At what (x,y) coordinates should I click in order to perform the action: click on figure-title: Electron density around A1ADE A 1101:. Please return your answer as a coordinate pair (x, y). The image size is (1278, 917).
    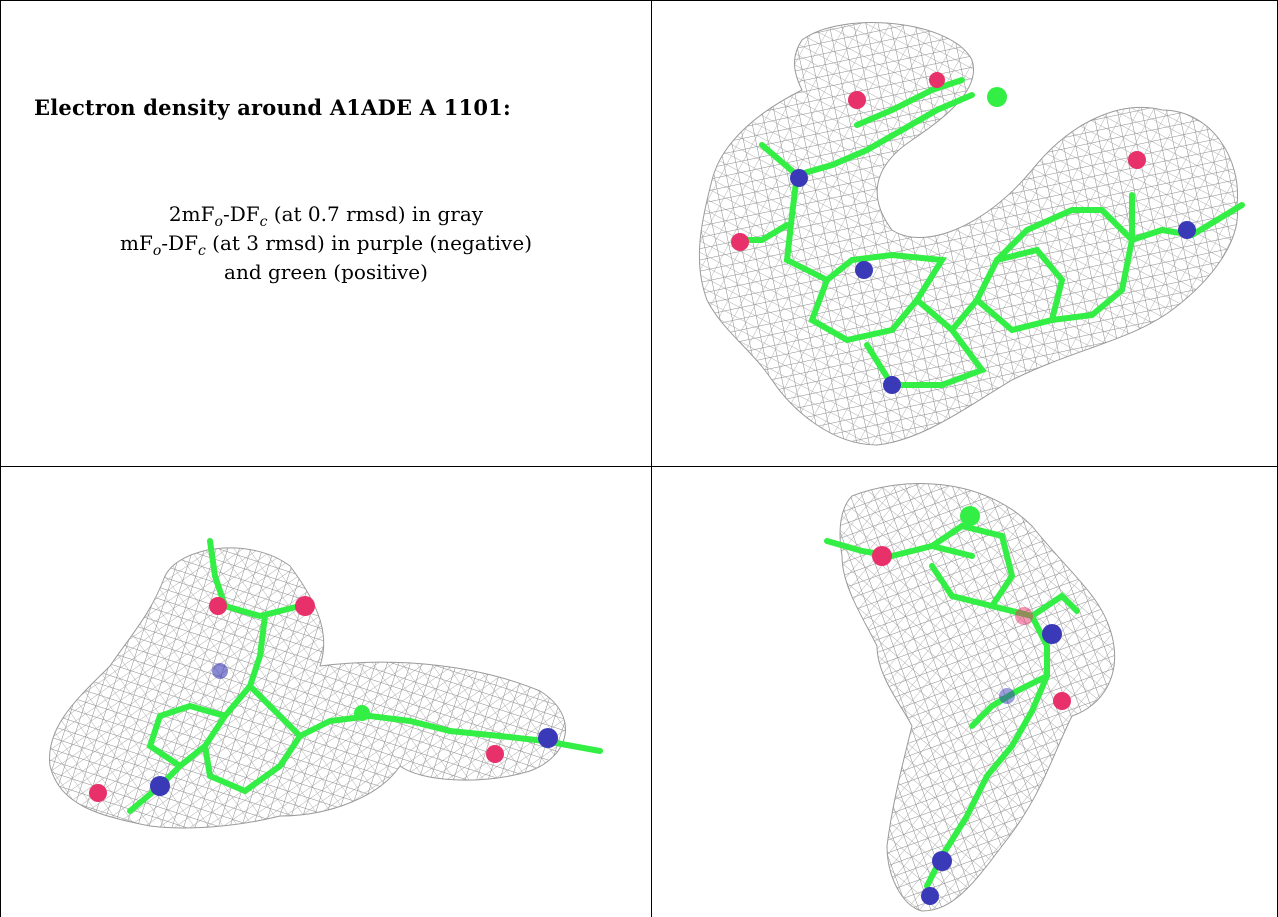
    Looking at the image, I should click on (272, 107).